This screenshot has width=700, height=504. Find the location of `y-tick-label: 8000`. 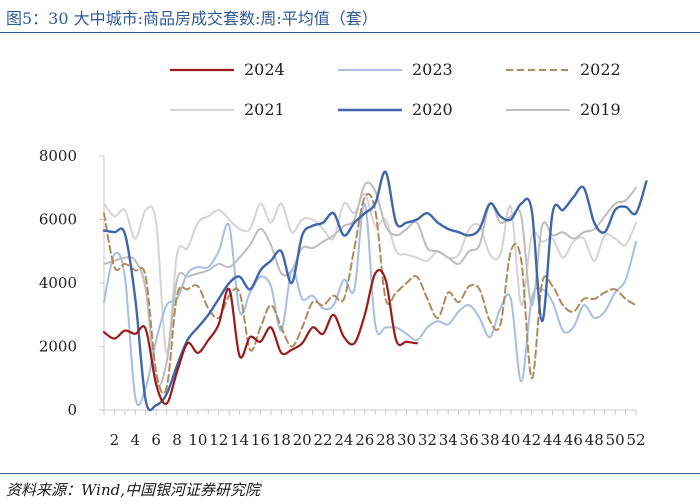

y-tick-label: 8000 is located at coordinates (58, 156).